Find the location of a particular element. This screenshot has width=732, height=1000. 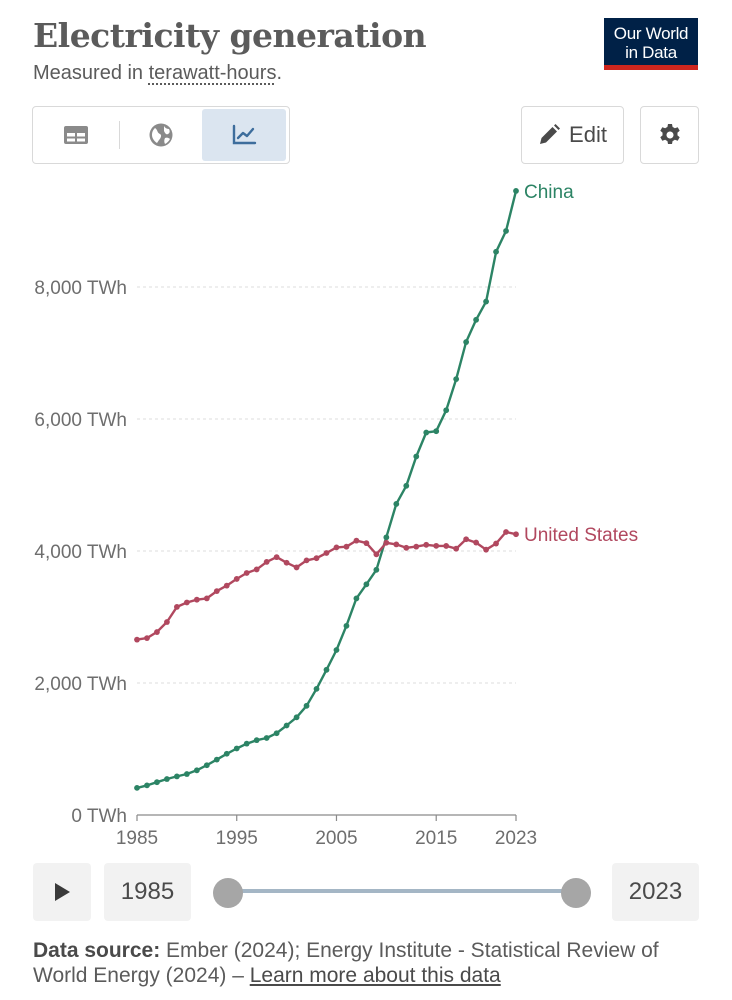

series-label-china: China is located at coordinates (549, 192).